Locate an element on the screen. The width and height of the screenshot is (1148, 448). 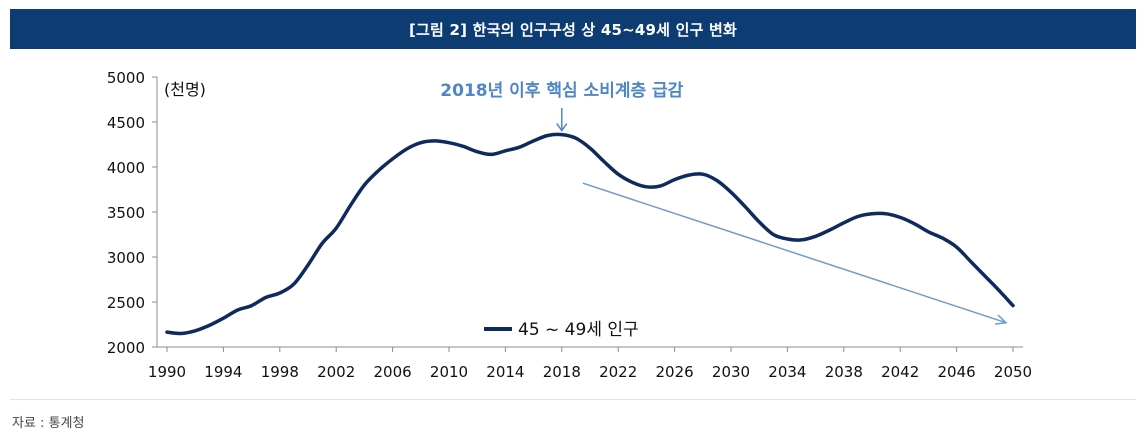
trend-arrow-line is located at coordinates (794, 253).